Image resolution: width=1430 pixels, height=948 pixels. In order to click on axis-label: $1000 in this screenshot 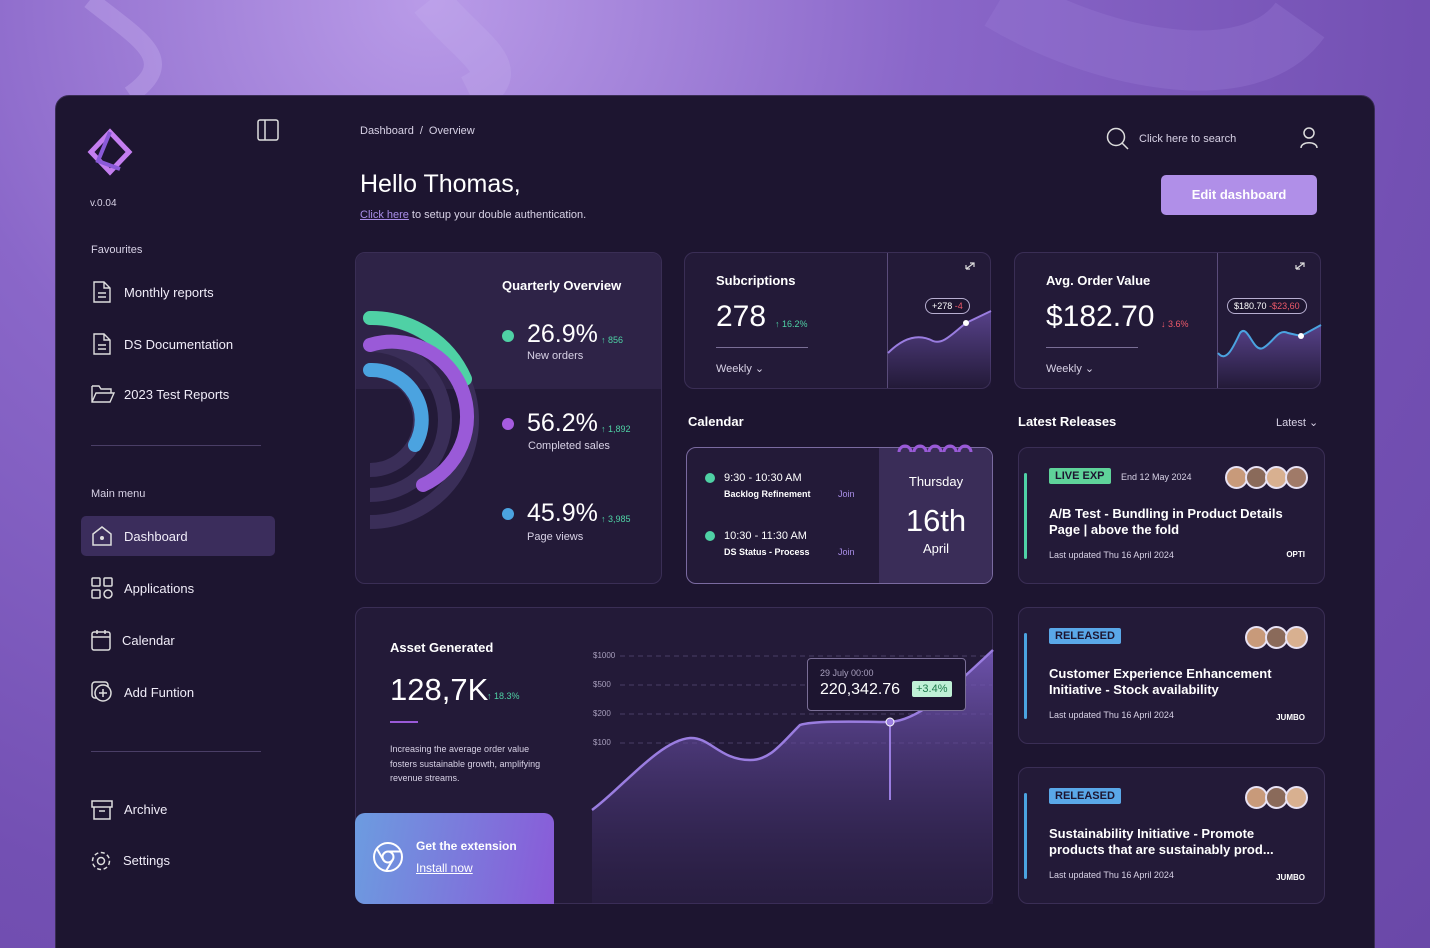, I will do `click(604, 655)`.